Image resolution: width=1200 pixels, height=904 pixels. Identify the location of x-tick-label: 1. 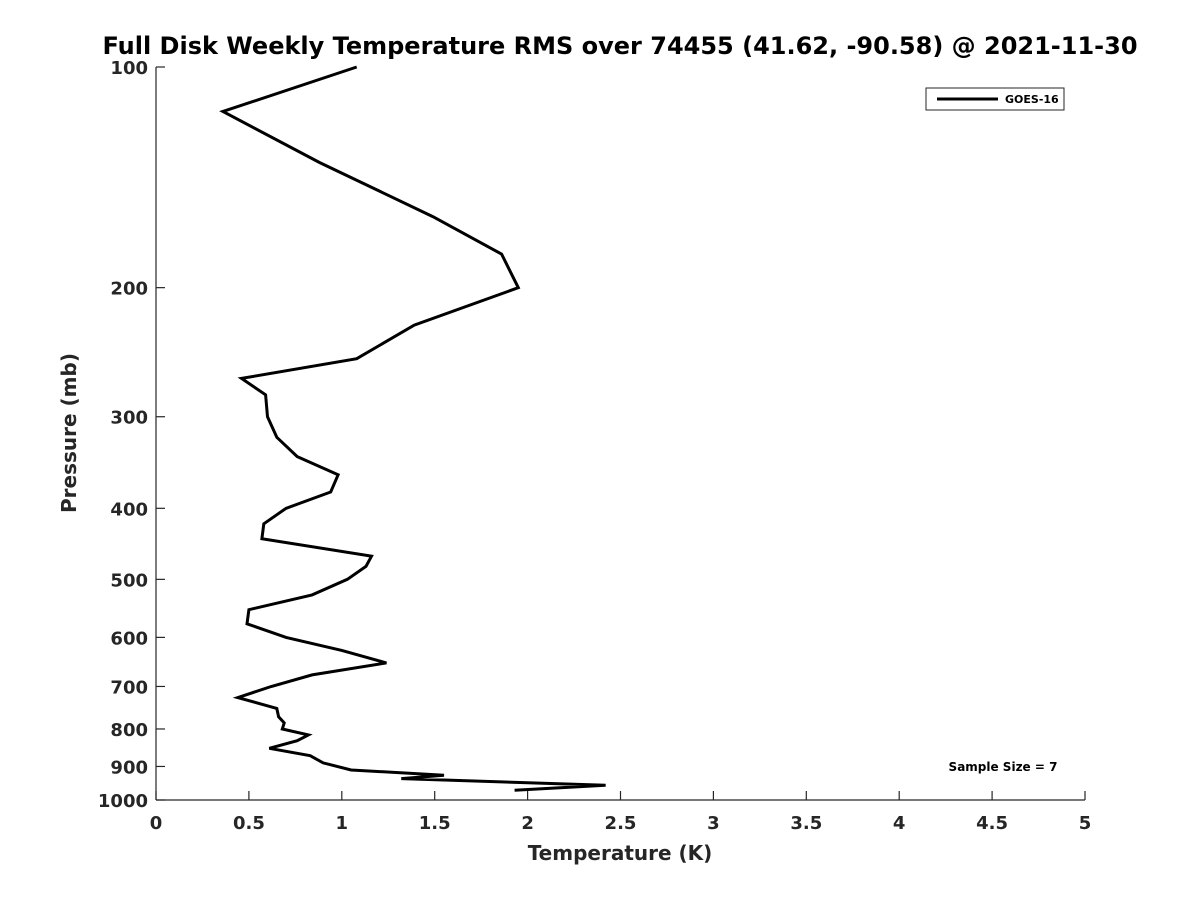
(342, 823).